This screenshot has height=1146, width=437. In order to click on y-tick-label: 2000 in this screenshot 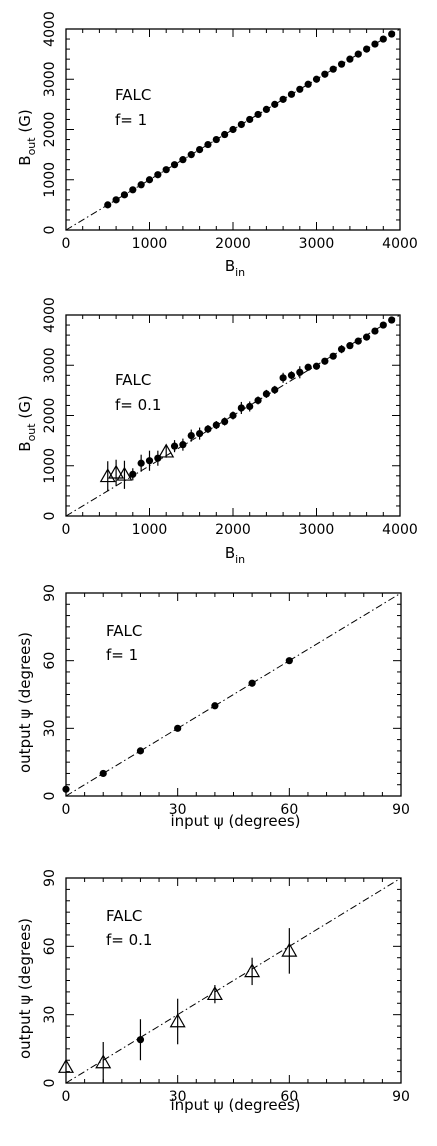, I will do `click(50, 130)`.